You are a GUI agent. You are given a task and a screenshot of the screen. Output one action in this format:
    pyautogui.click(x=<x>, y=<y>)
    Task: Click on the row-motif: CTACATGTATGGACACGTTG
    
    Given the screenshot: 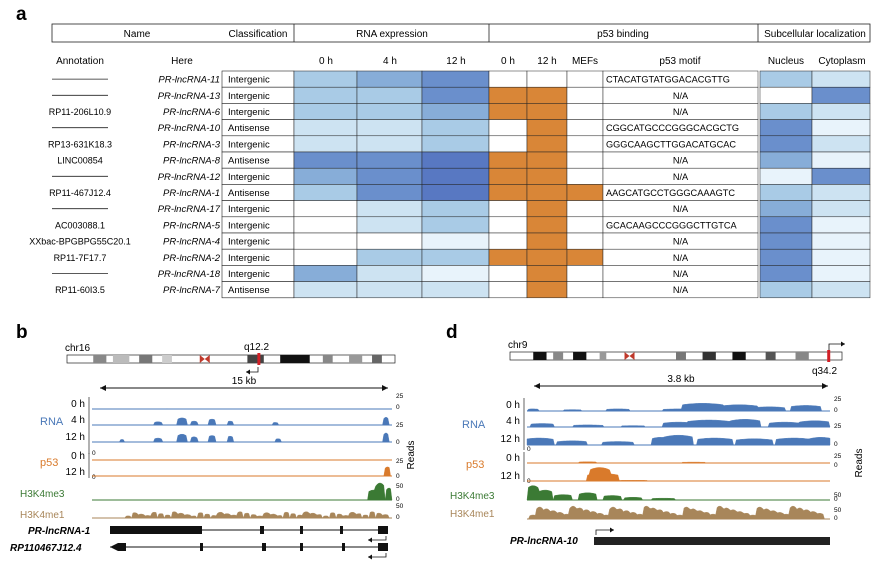 What is the action you would take?
    pyautogui.click(x=668, y=80)
    